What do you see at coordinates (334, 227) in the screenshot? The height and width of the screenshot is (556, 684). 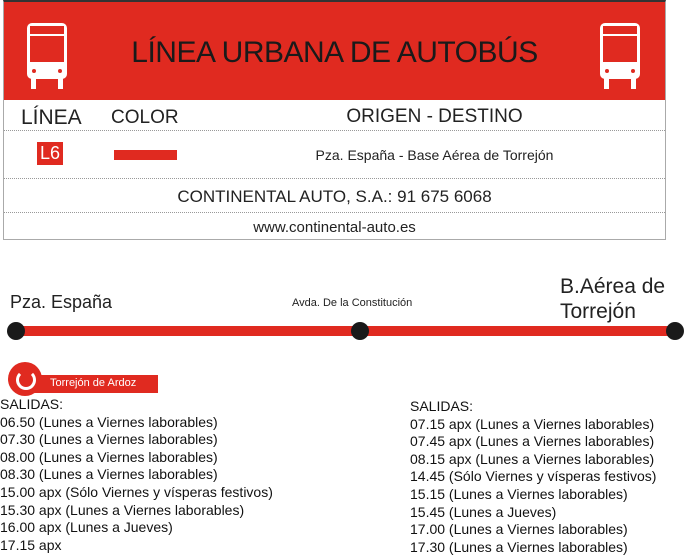 I see `website-link: www.continental-auto.es` at bounding box center [334, 227].